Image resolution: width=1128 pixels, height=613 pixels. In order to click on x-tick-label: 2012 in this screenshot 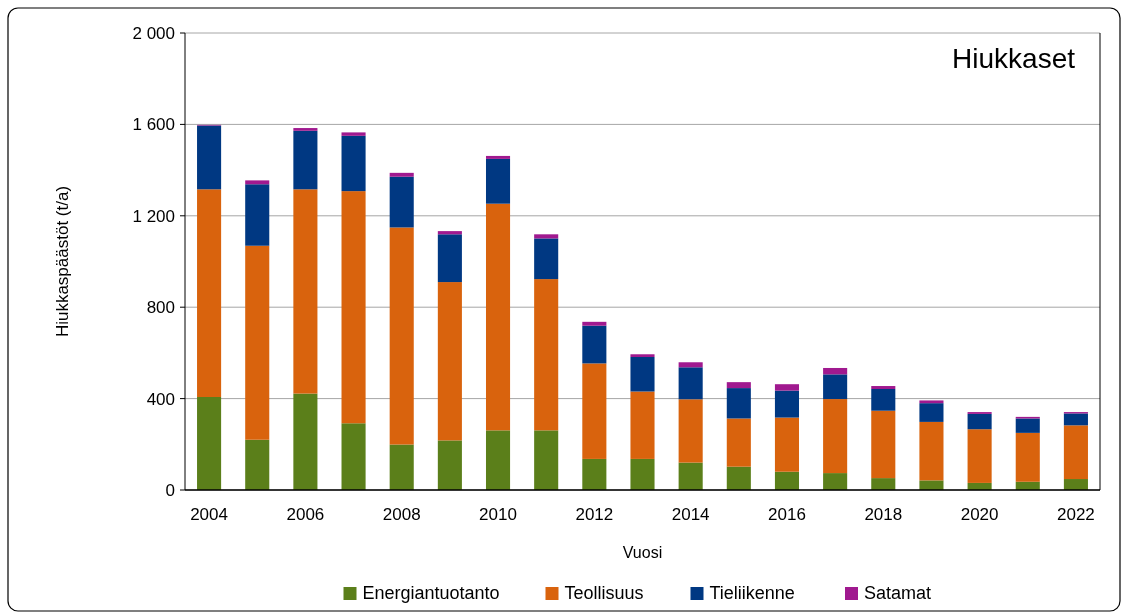, I will do `click(594, 514)`.